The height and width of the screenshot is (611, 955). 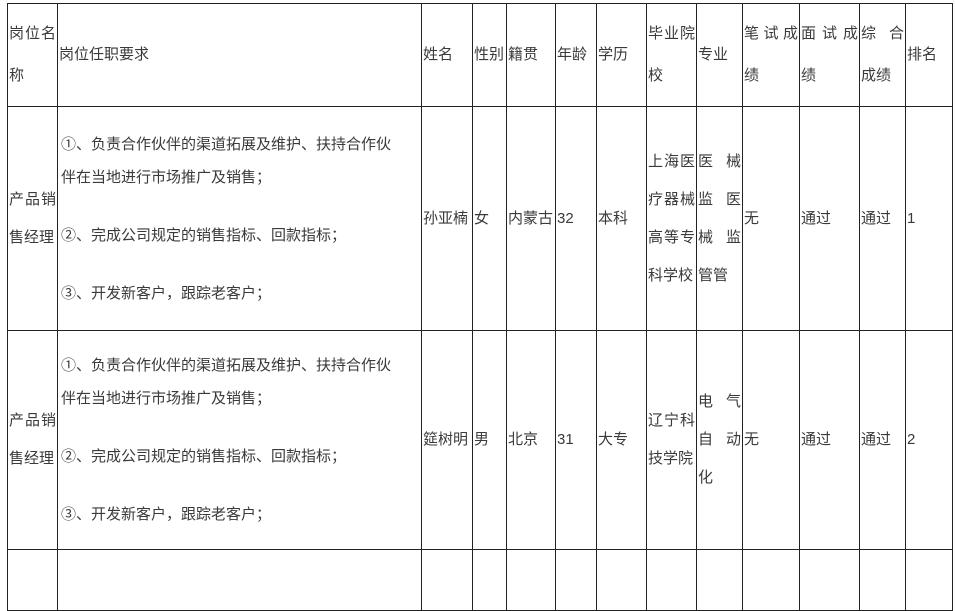 What do you see at coordinates (829, 580) in the screenshot?
I see `cell-interview-score` at bounding box center [829, 580].